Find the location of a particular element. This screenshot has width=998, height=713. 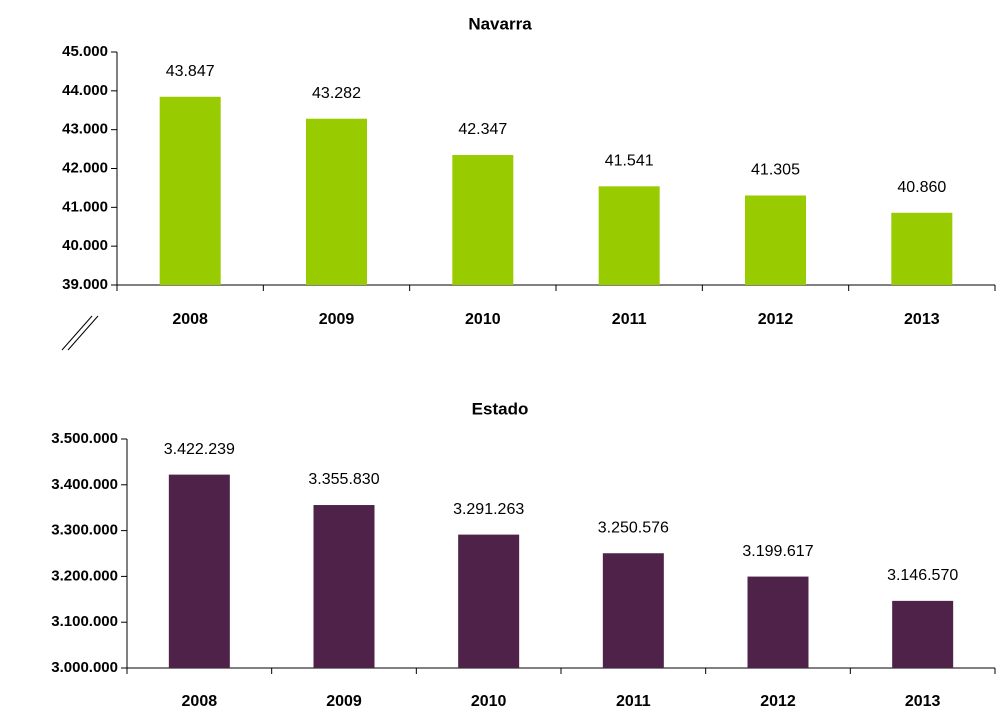

data-label: 3.146.570 is located at coordinates (922, 575).